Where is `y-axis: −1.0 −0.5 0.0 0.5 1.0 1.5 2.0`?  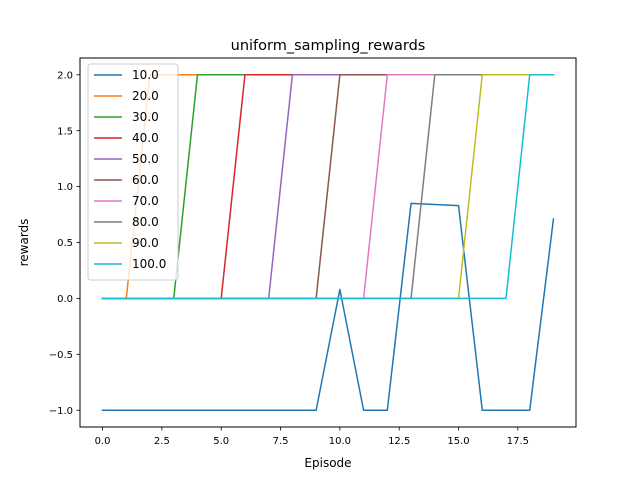
y-axis: −1.0 −0.5 0.0 0.5 1.0 1.5 2.0 is located at coordinates (64, 243).